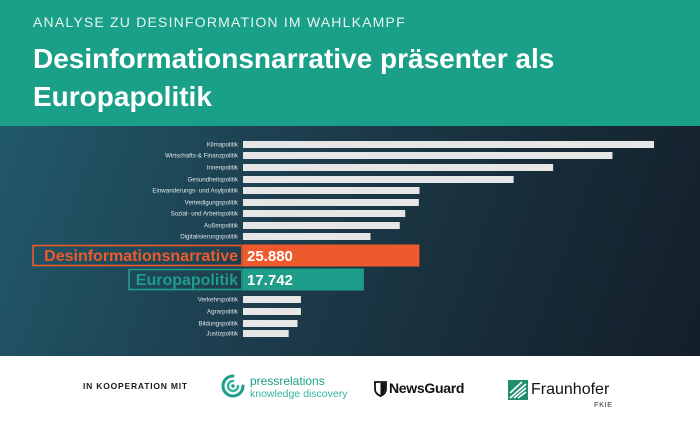  What do you see at coordinates (270, 280) in the screenshot?
I see `value-label-europapolitik: 17.742` at bounding box center [270, 280].